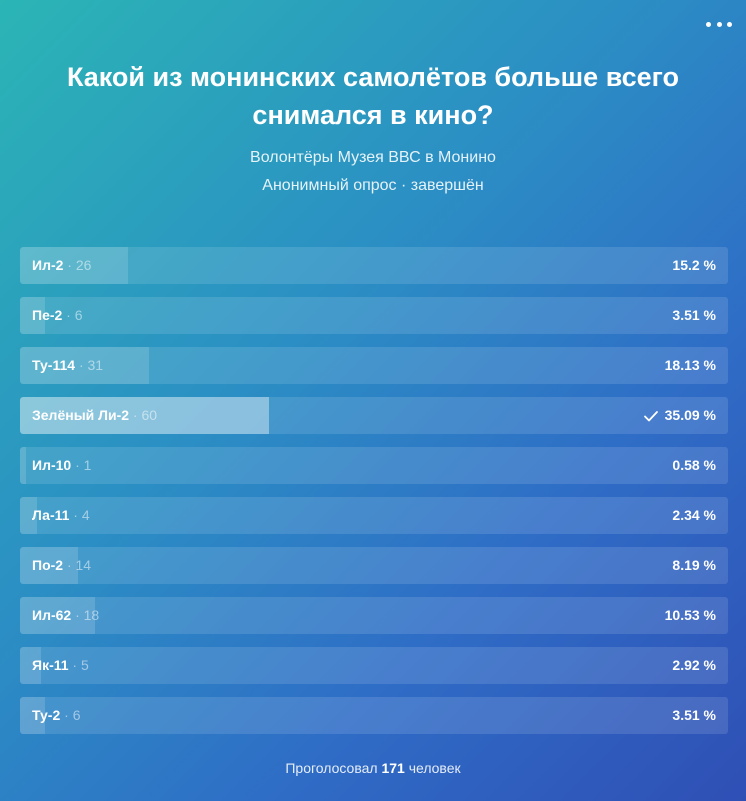 The height and width of the screenshot is (801, 746). I want to click on poll-option: По-2 · 14 8.19 %, so click(374, 565).